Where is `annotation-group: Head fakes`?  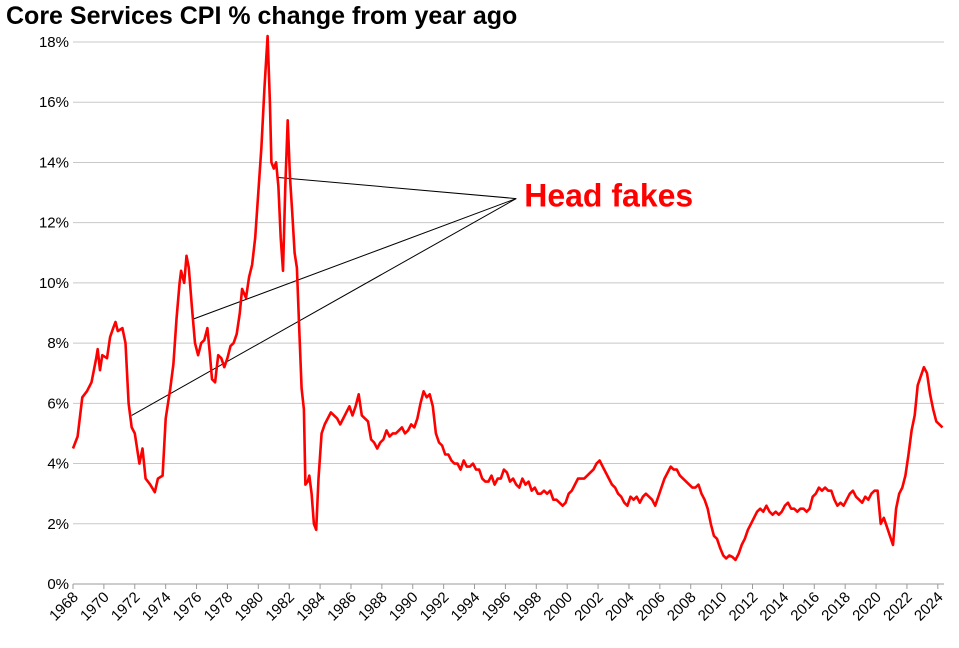 annotation-group: Head fakes is located at coordinates (608, 196).